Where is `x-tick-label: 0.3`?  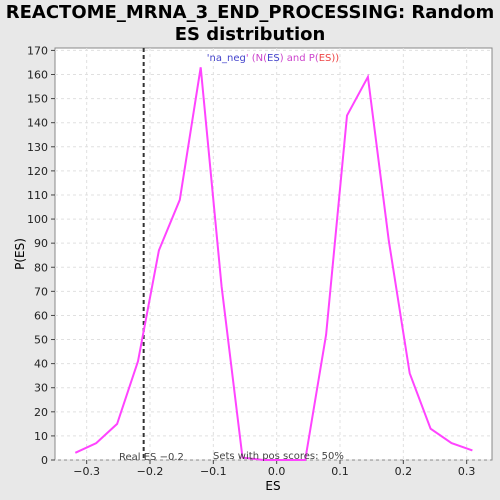
x-tick-label: 0.3 is located at coordinates (467, 471).